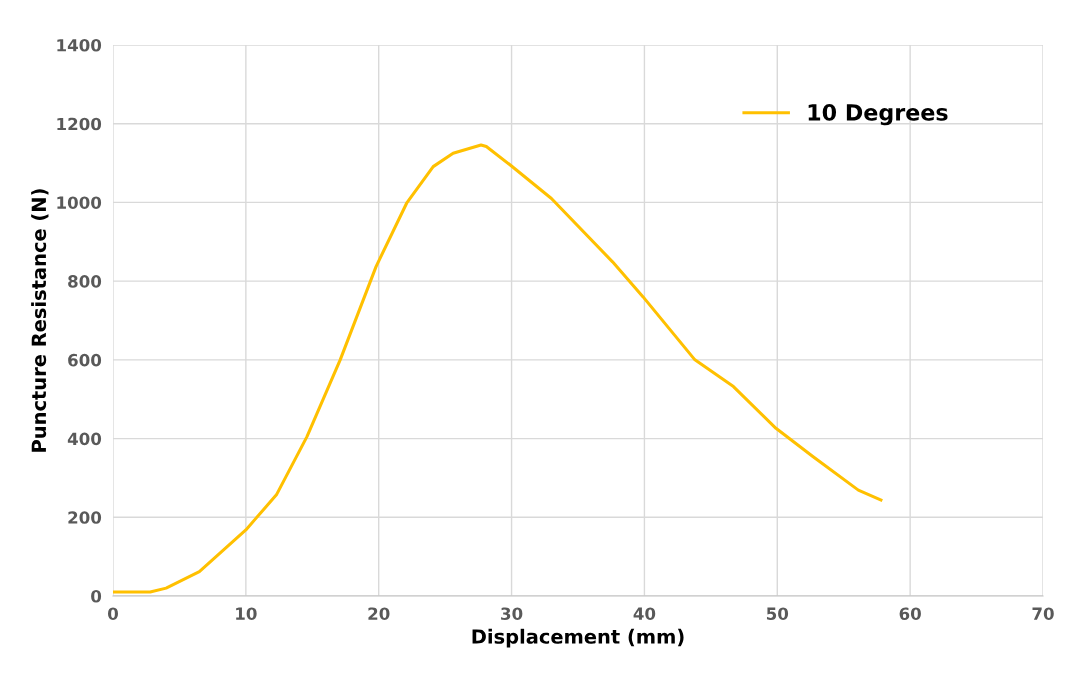 The image size is (1068, 685). Describe the element at coordinates (910, 614) in the screenshot. I see `x-tick-label: 60` at that location.